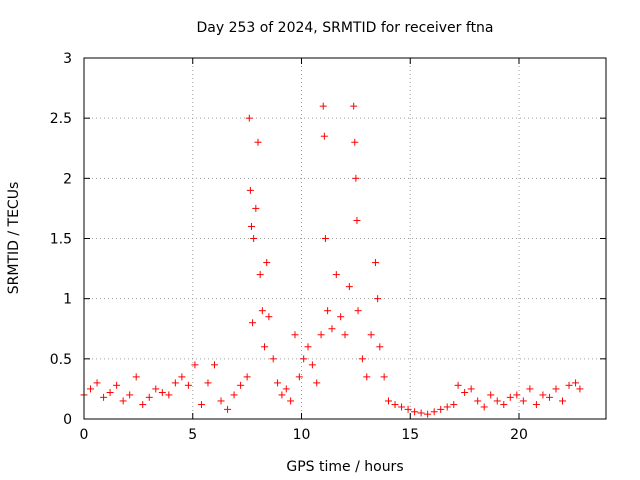 The width and height of the screenshot is (640, 480). I want to click on y-tick-label: 2.5, so click(61, 119).